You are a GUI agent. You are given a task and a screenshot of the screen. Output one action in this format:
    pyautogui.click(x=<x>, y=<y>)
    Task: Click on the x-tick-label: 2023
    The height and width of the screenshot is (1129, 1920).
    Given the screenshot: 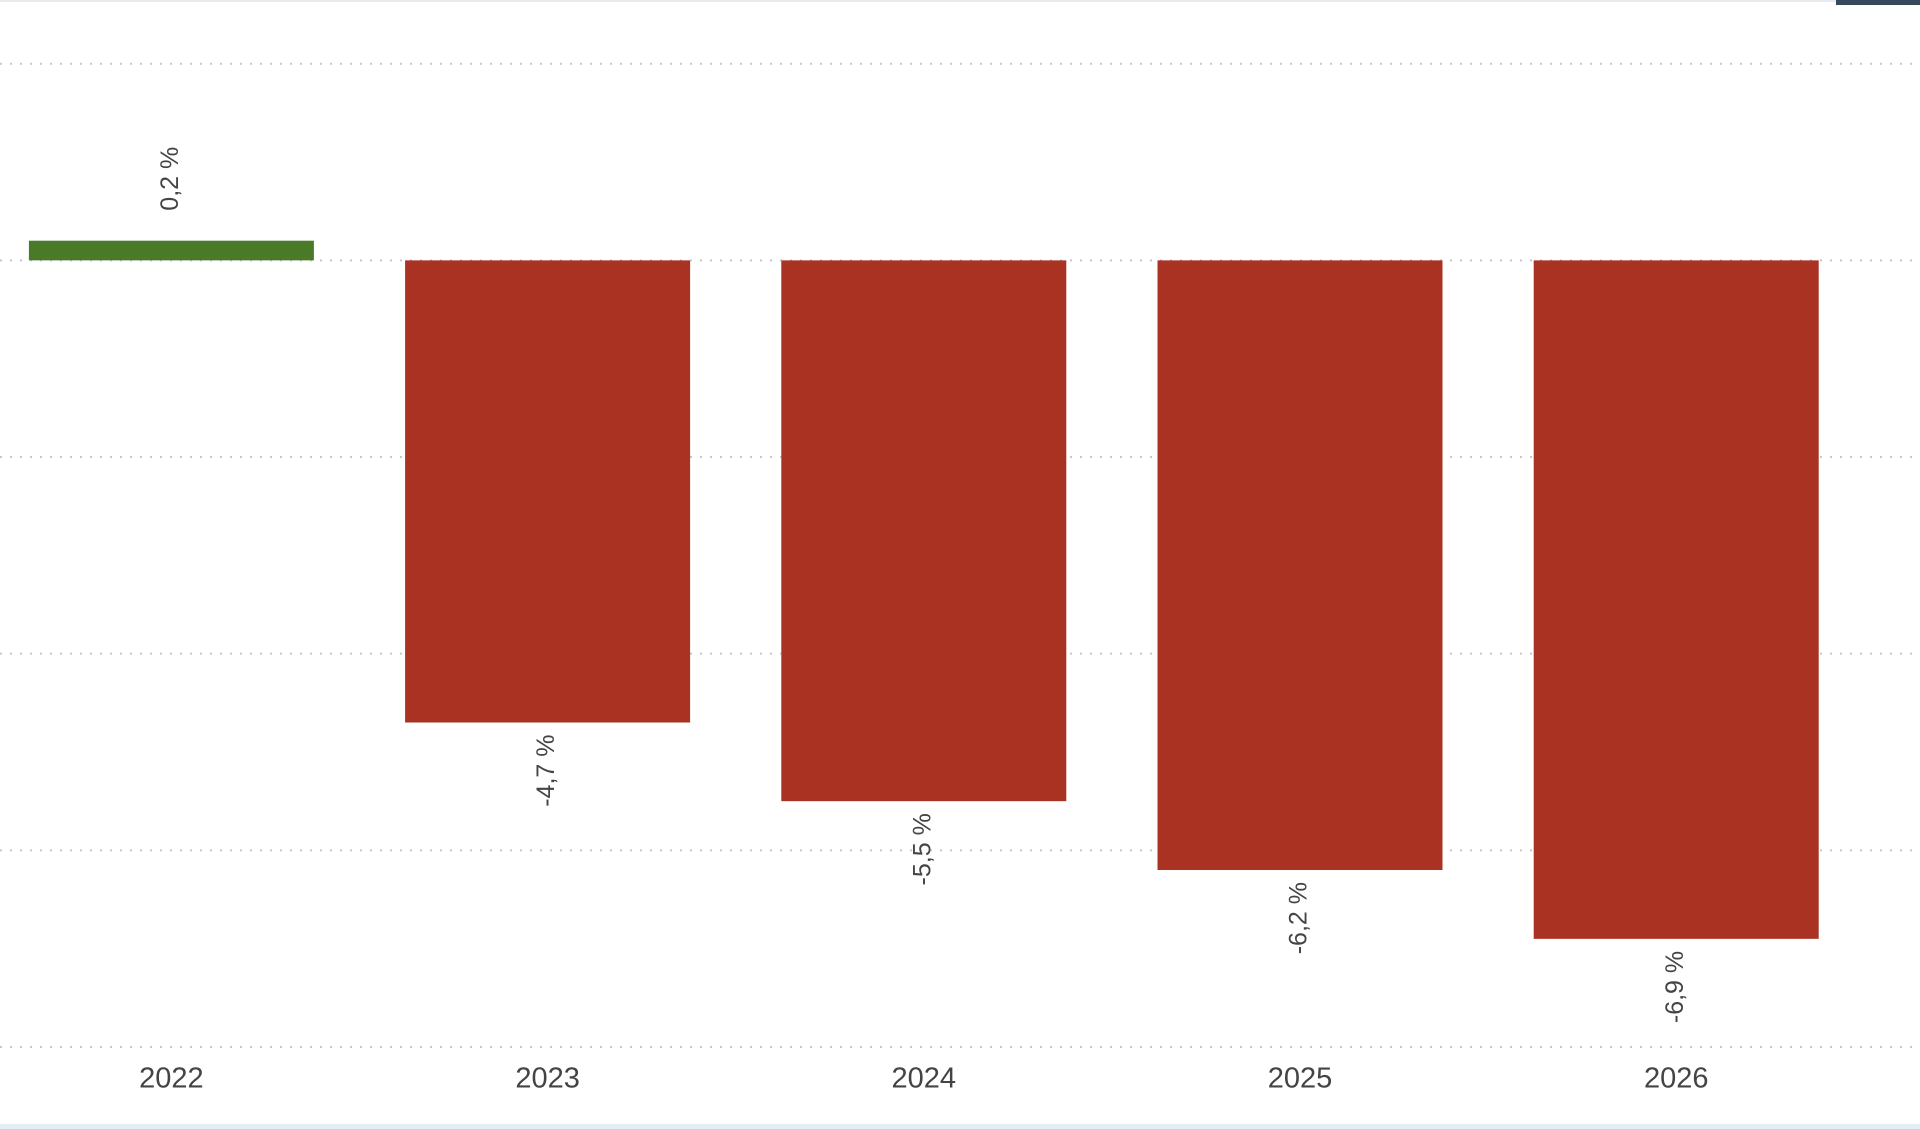 What is the action you would take?
    pyautogui.click(x=547, y=1079)
    